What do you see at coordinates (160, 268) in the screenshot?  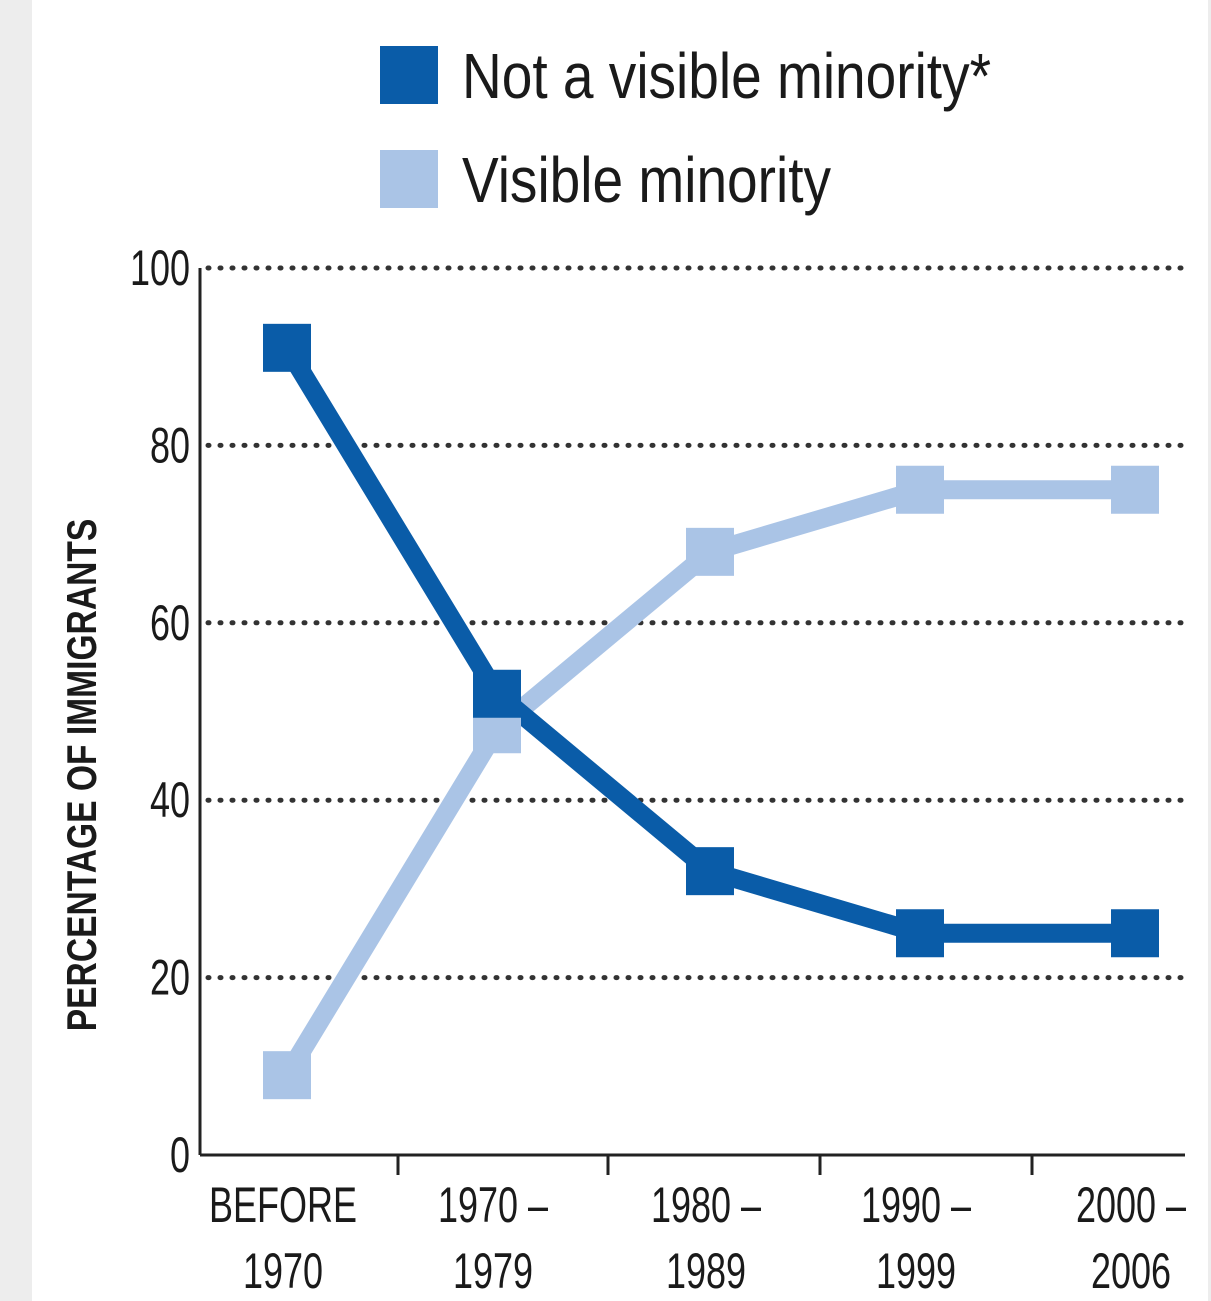 I see `y-tick-label: 100` at bounding box center [160, 268].